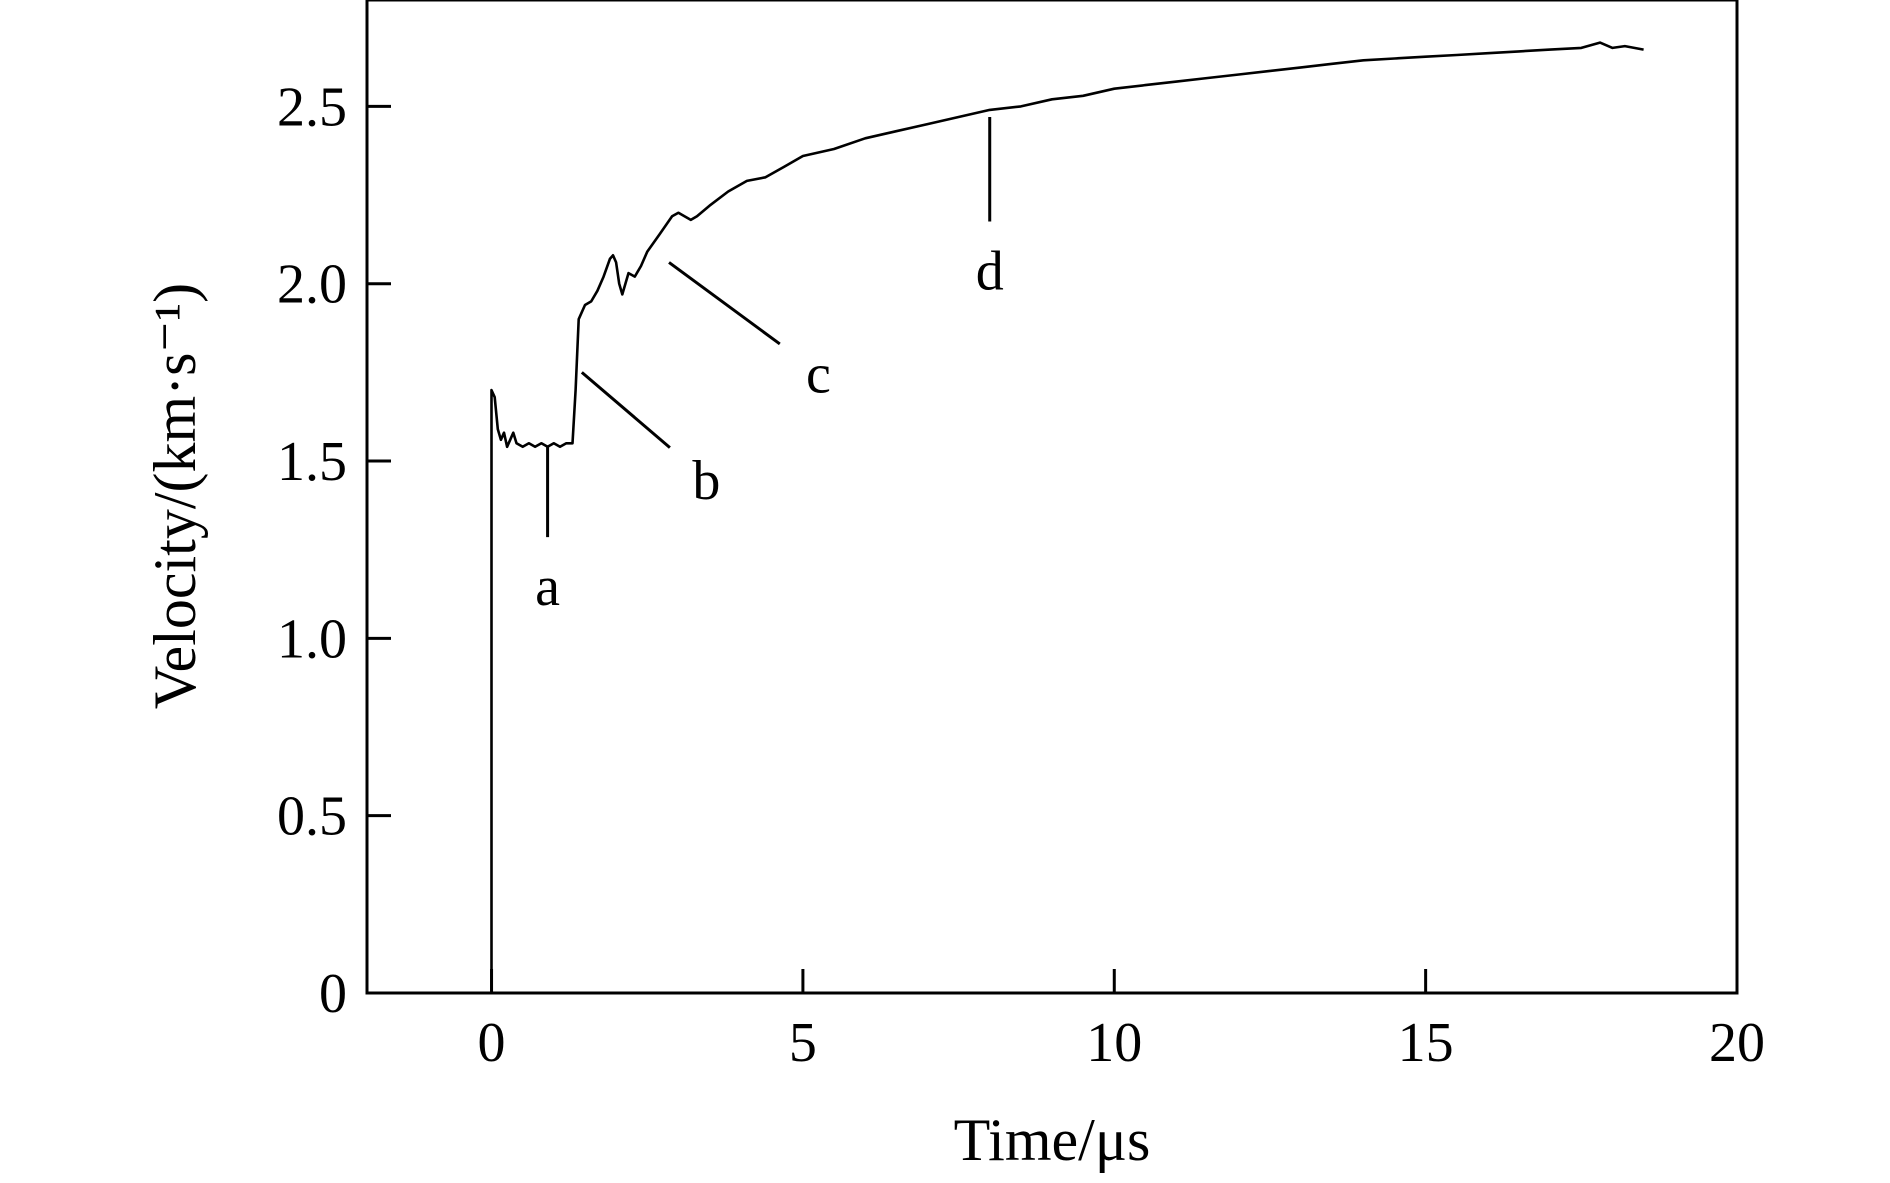 The height and width of the screenshot is (1183, 1890). I want to click on y-tick-label: 2.5, so click(312, 107).